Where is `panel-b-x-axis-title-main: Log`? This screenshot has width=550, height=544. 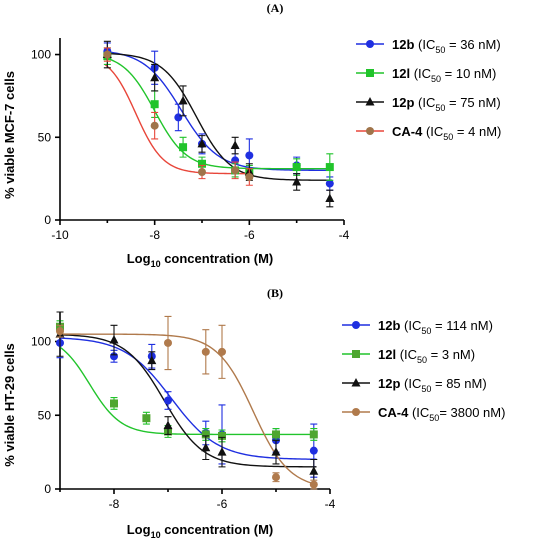
panel-b-x-axis-title-main: Log is located at coordinates (139, 529).